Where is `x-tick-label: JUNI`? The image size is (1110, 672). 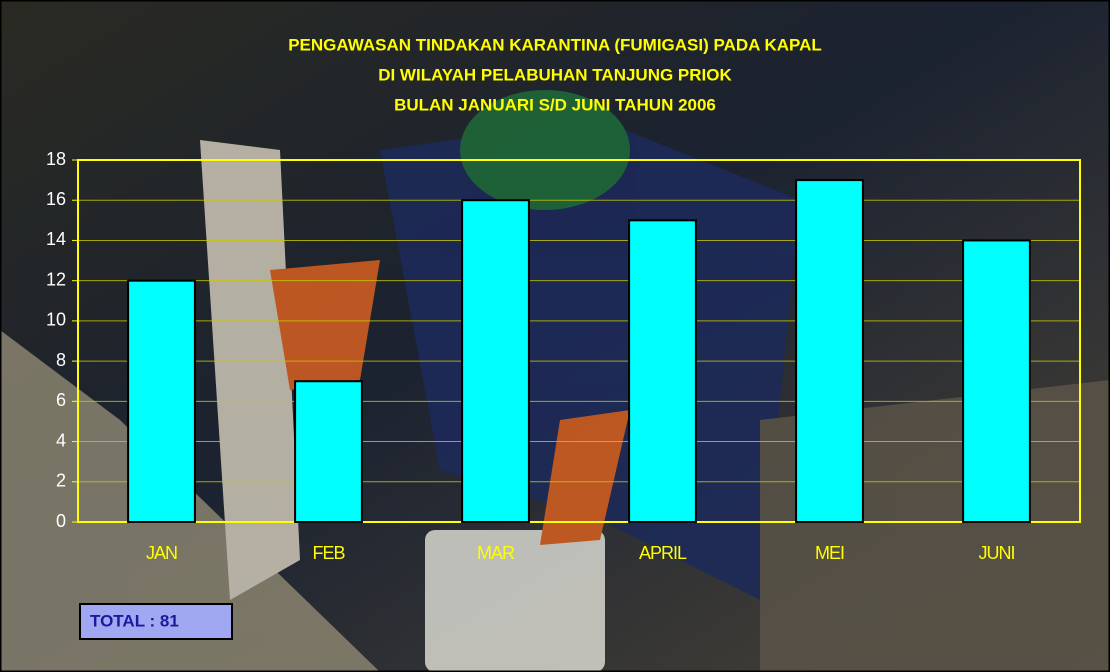 x-tick-label: JUNI is located at coordinates (997, 553).